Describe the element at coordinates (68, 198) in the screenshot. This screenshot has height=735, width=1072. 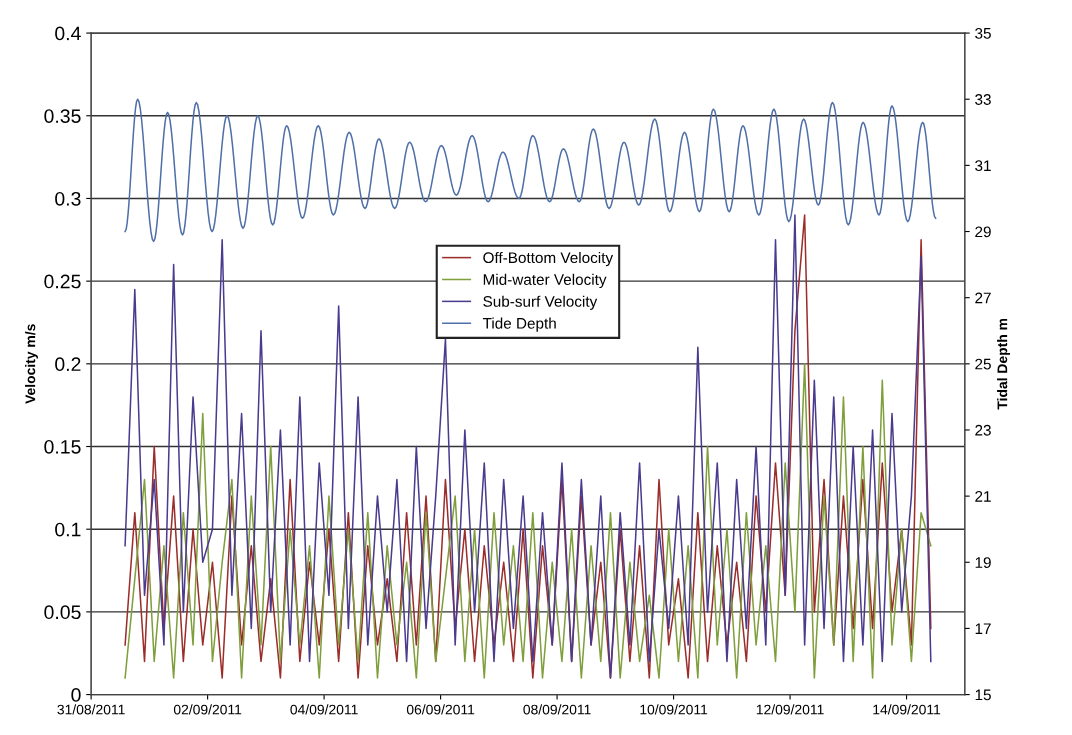
I see `y-tick-label: 0.3` at that location.